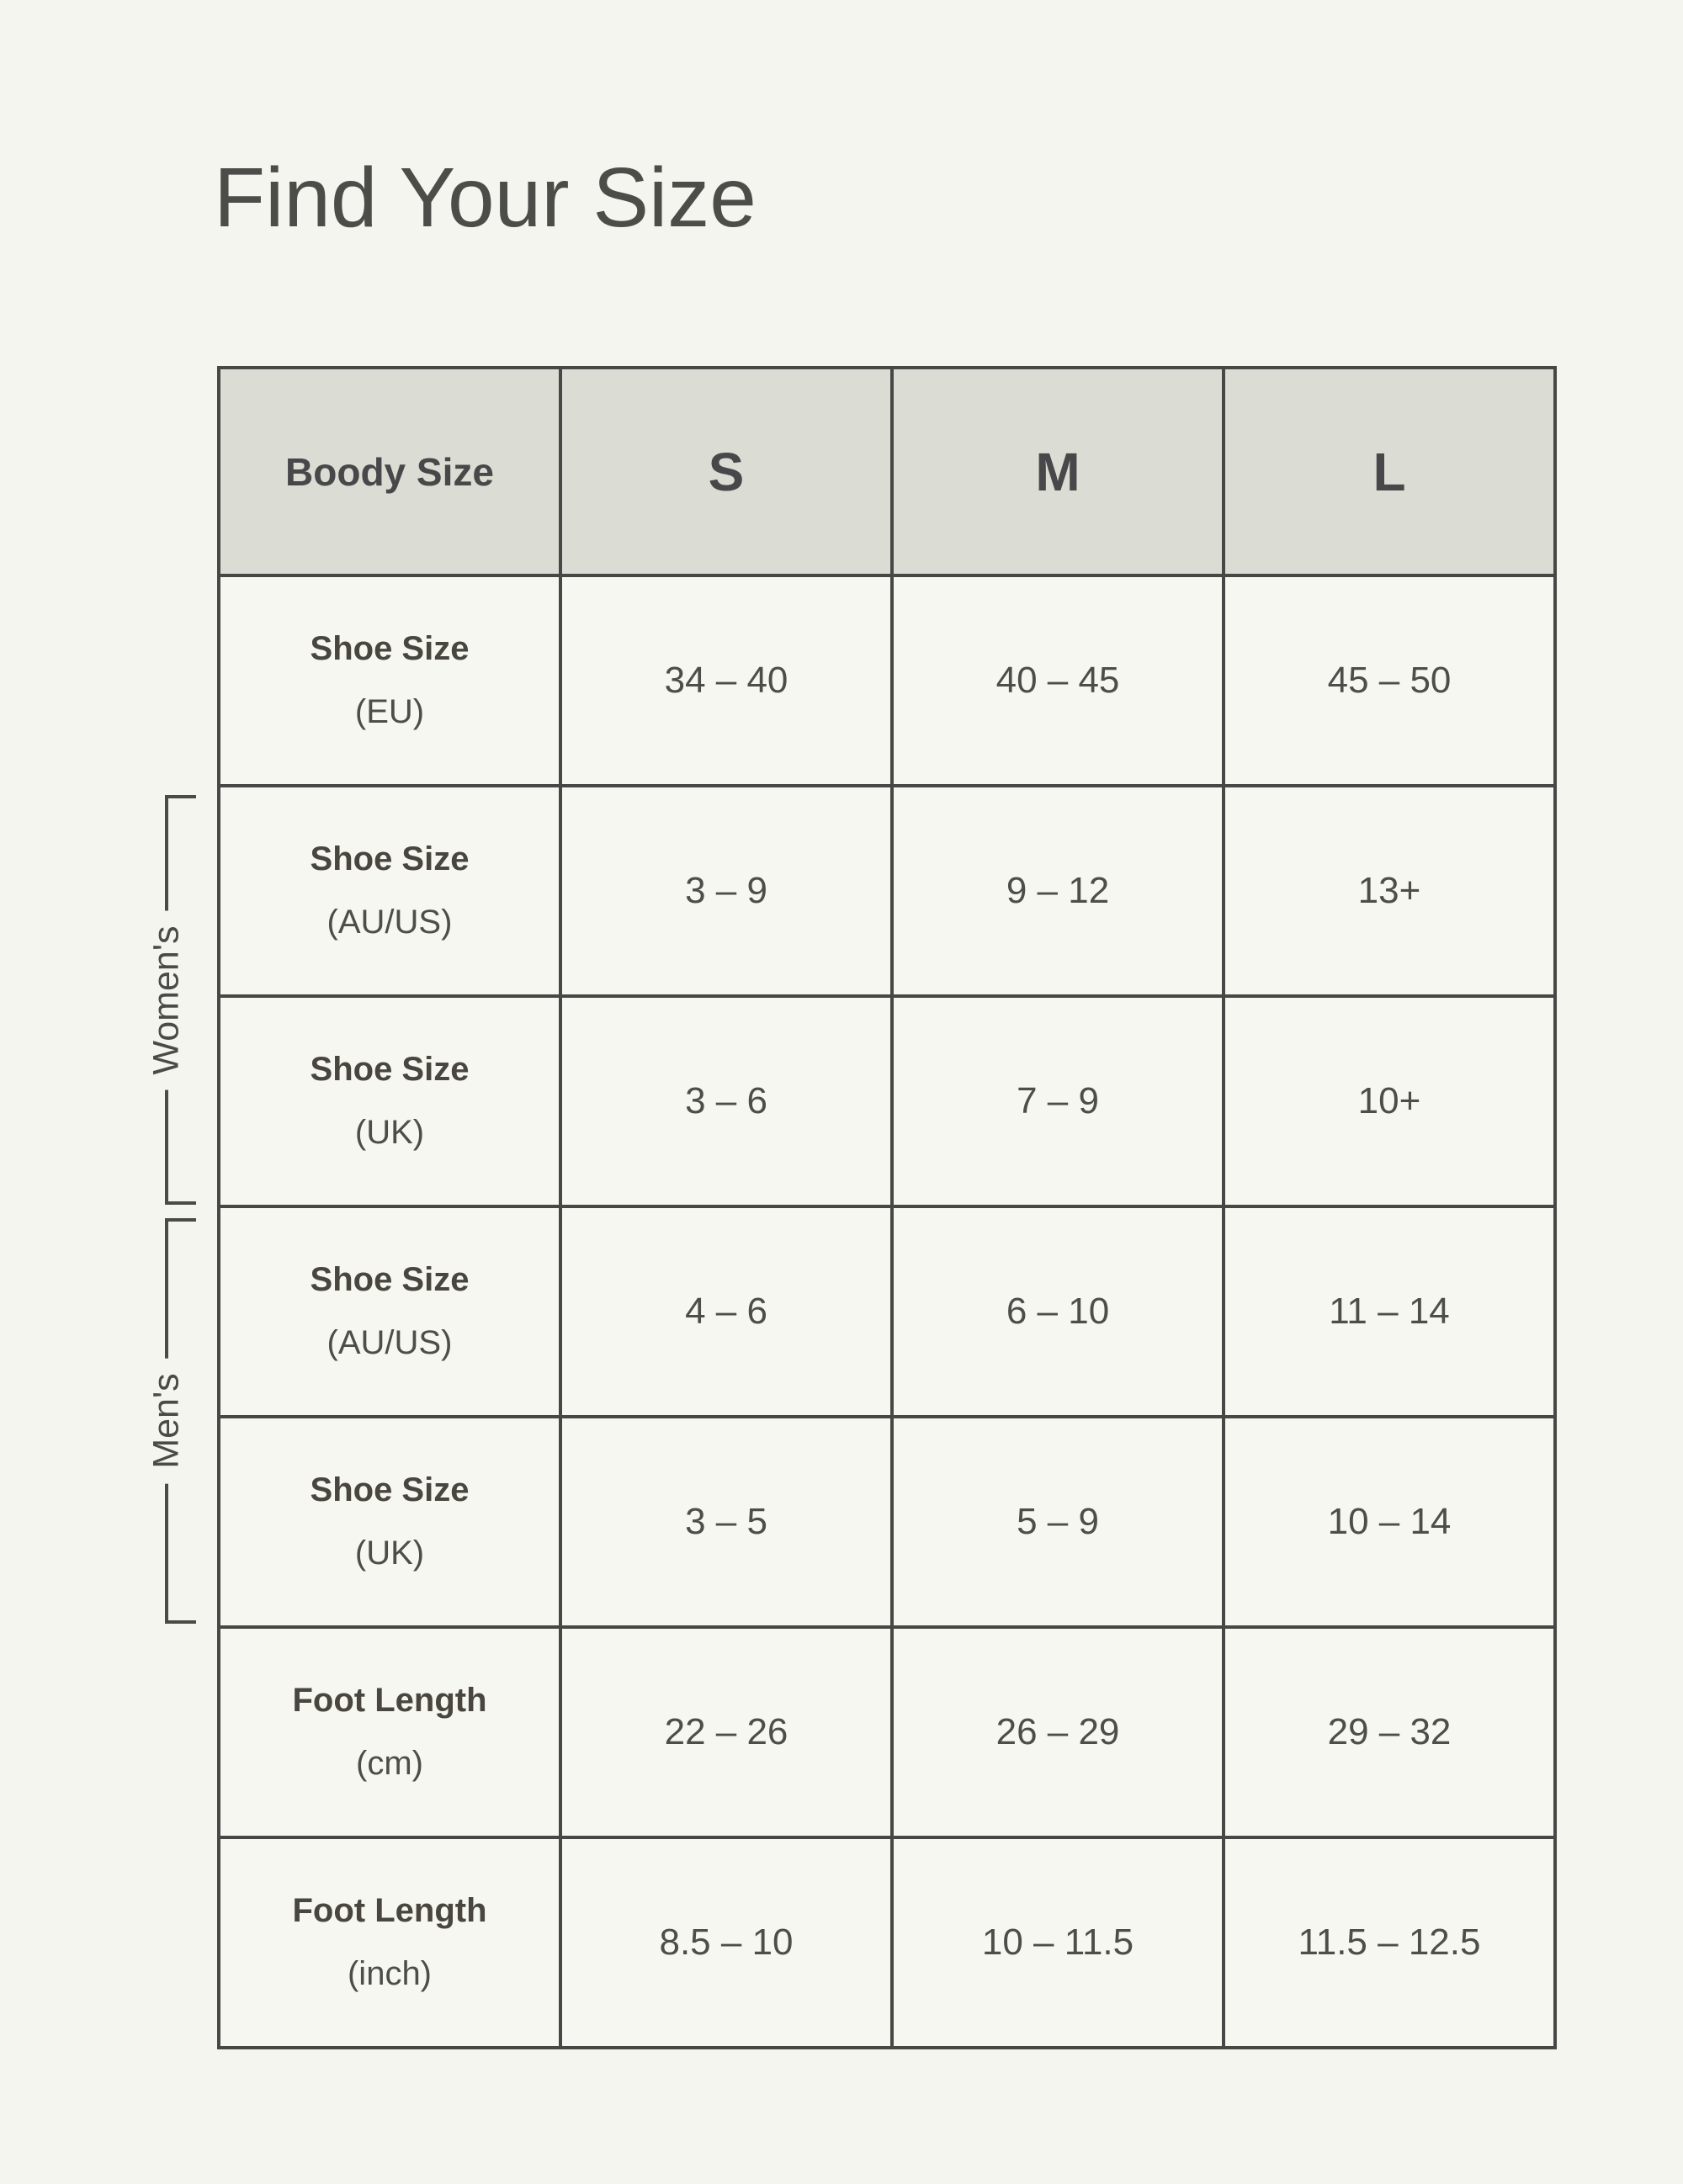 This screenshot has width=1683, height=2184. I want to click on value-cell: 34 – 40, so click(726, 681).